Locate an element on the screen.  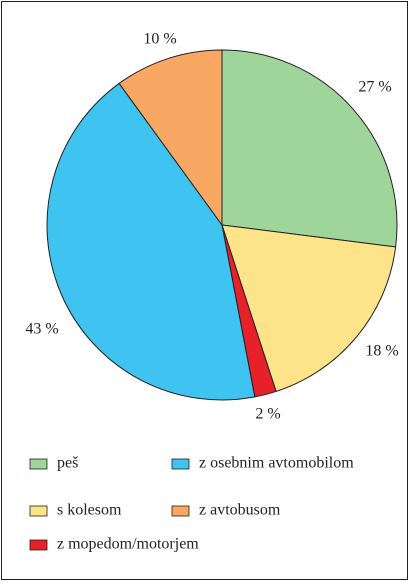
legend-label: peš is located at coordinates (67, 463).